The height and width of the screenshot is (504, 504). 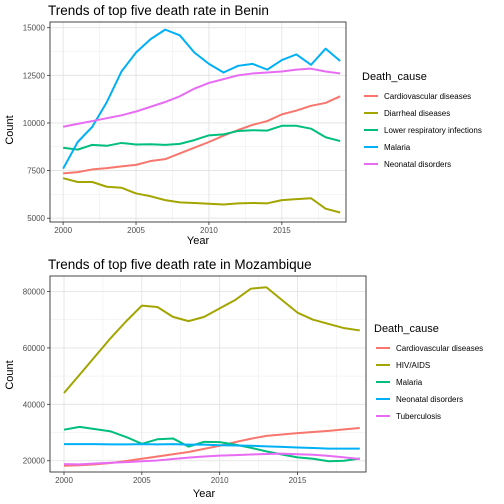 I want to click on y-tick-label: 60000, so click(x=34, y=348).